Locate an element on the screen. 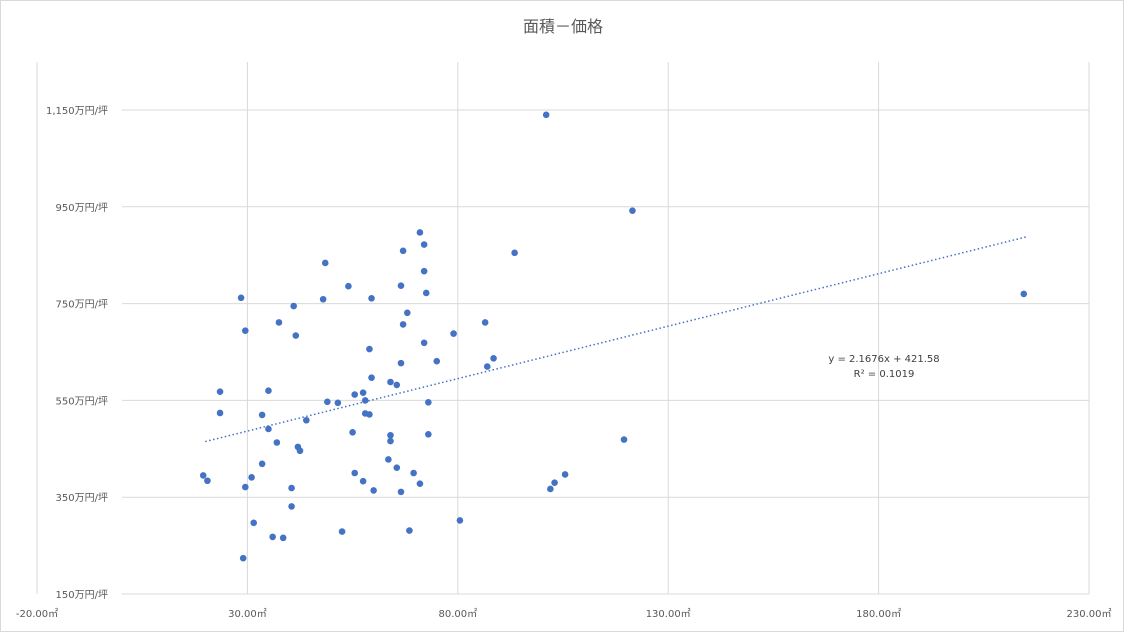  y-tick-label: 950万円/坪 is located at coordinates (82, 207).